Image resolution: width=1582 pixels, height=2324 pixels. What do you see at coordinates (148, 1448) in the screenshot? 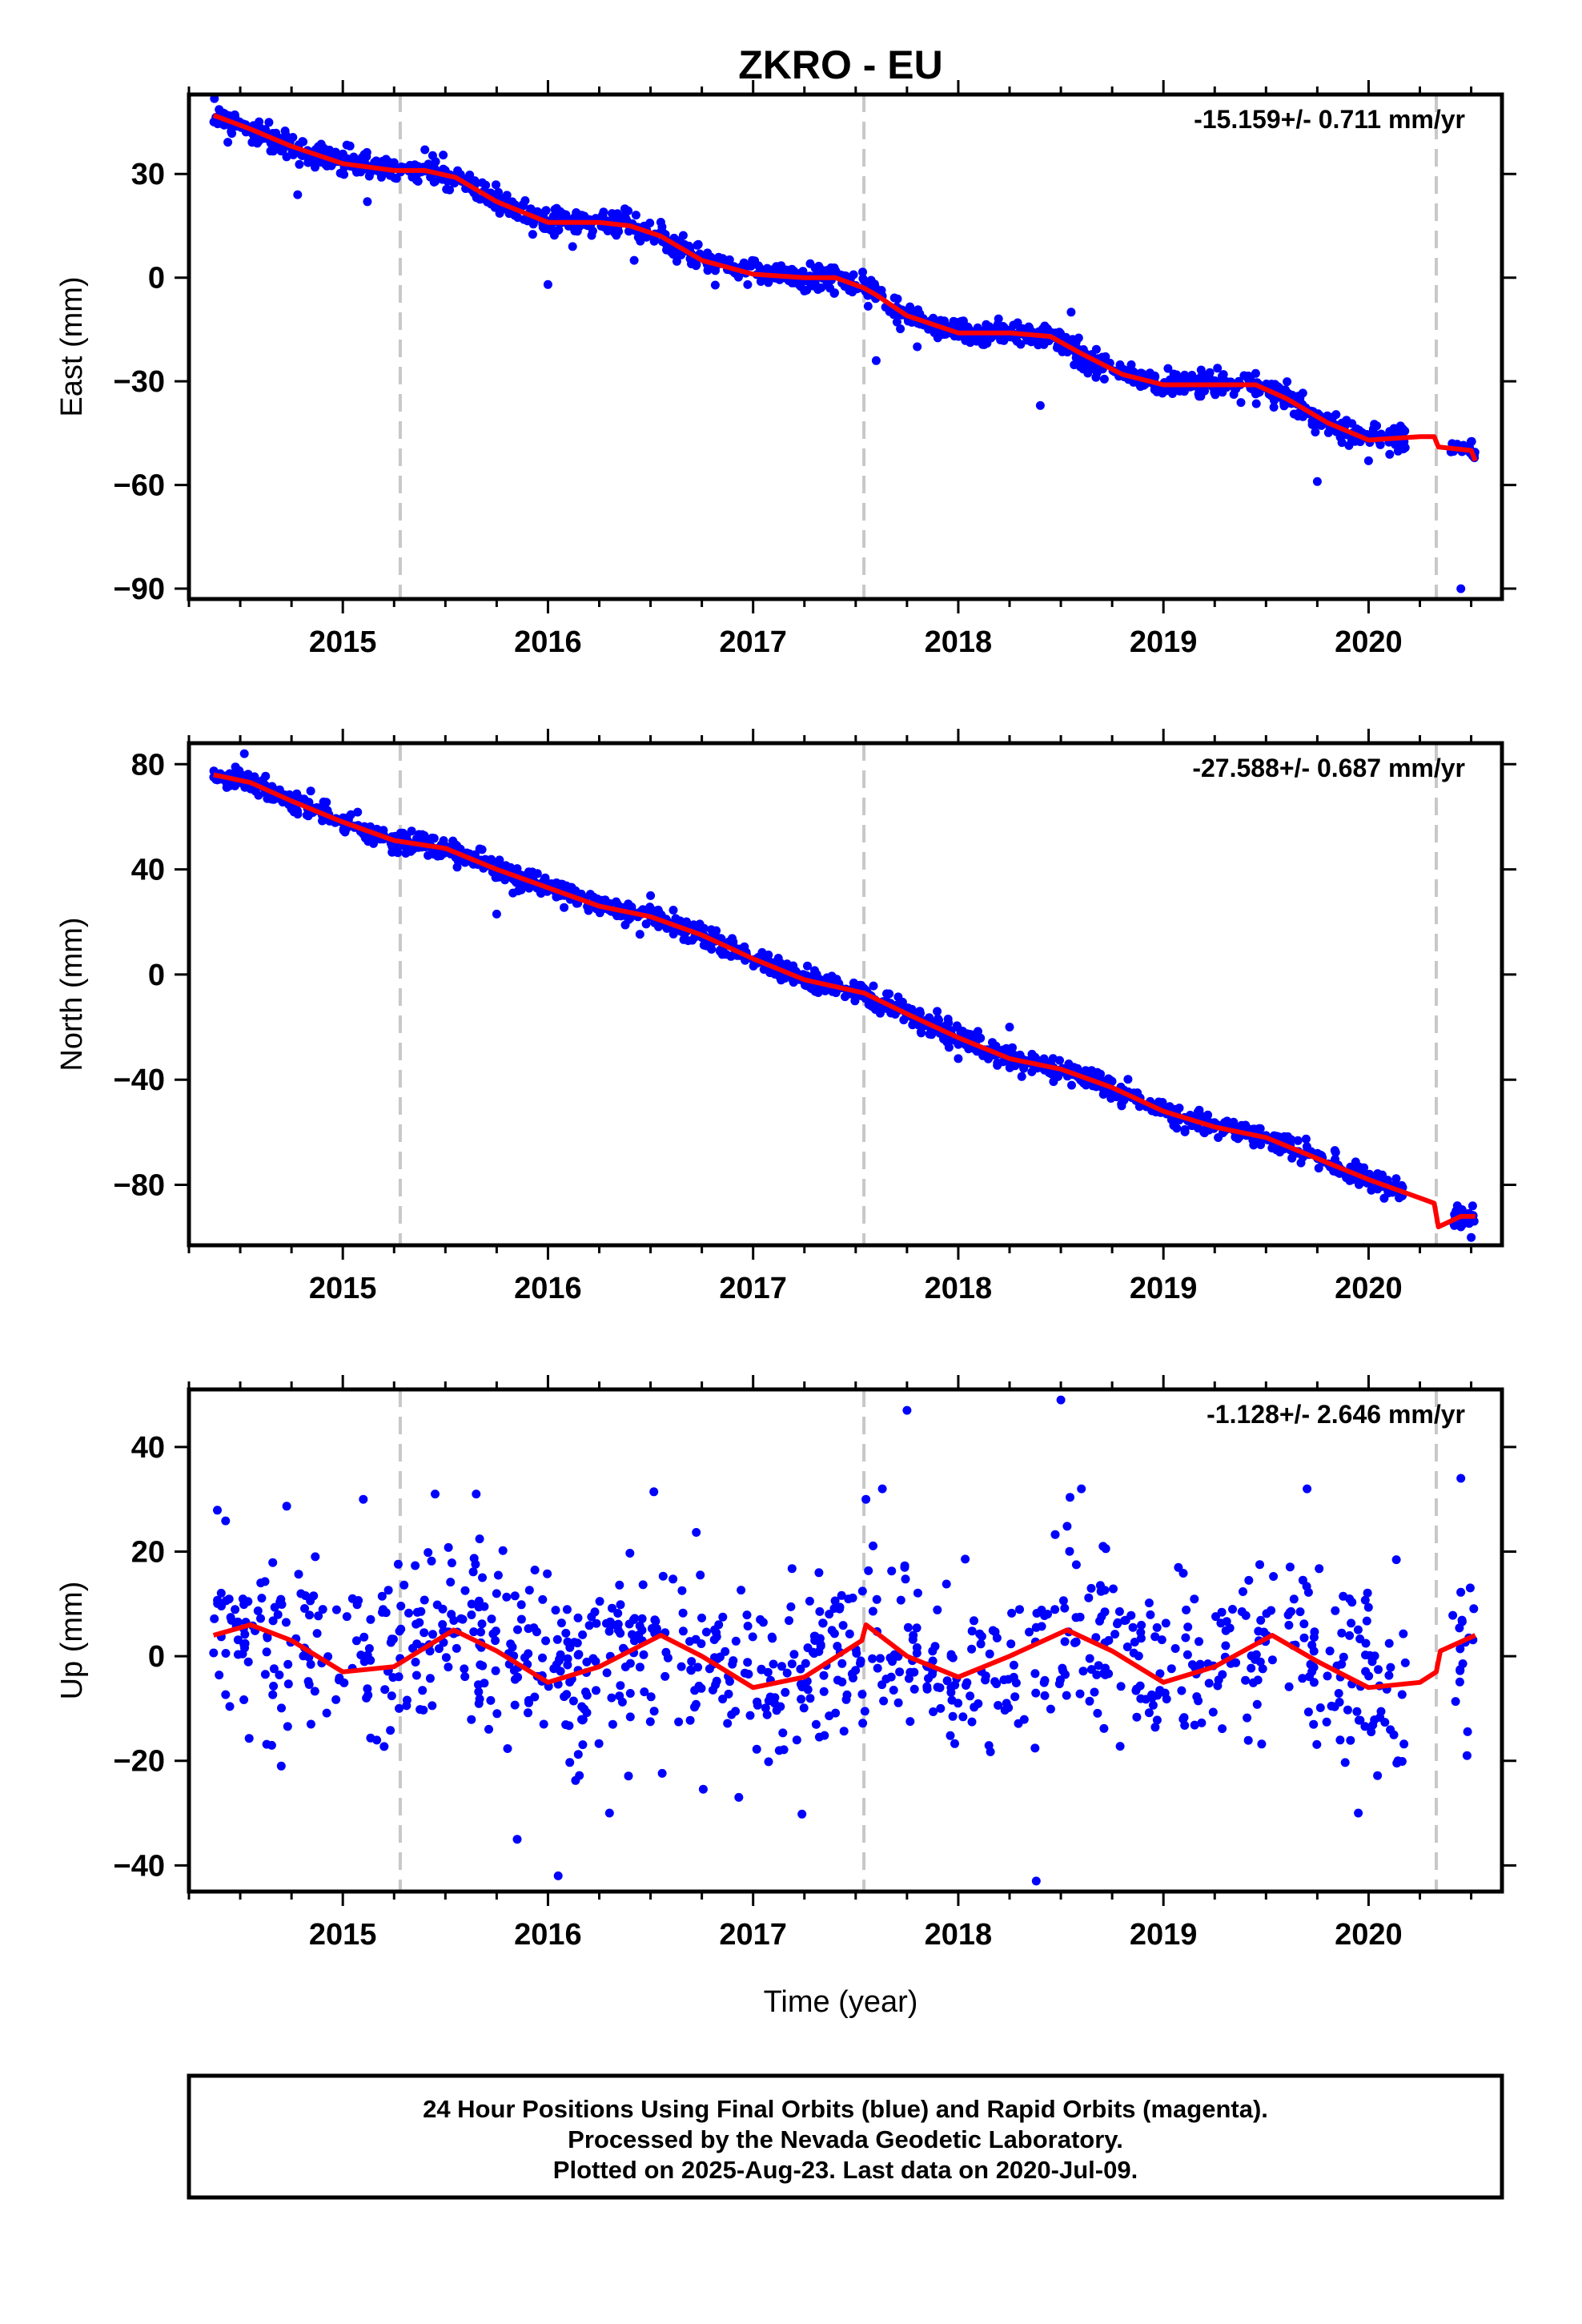
I see `y-tick-label: 40` at bounding box center [148, 1448].